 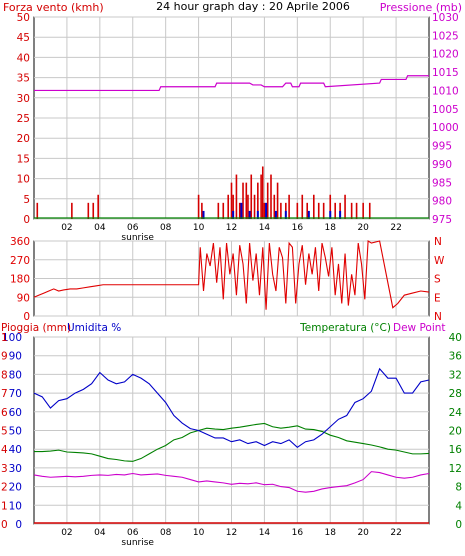 What do you see at coordinates (137, 543) in the screenshot?
I see `sunrise-label: sunrise` at bounding box center [137, 543].